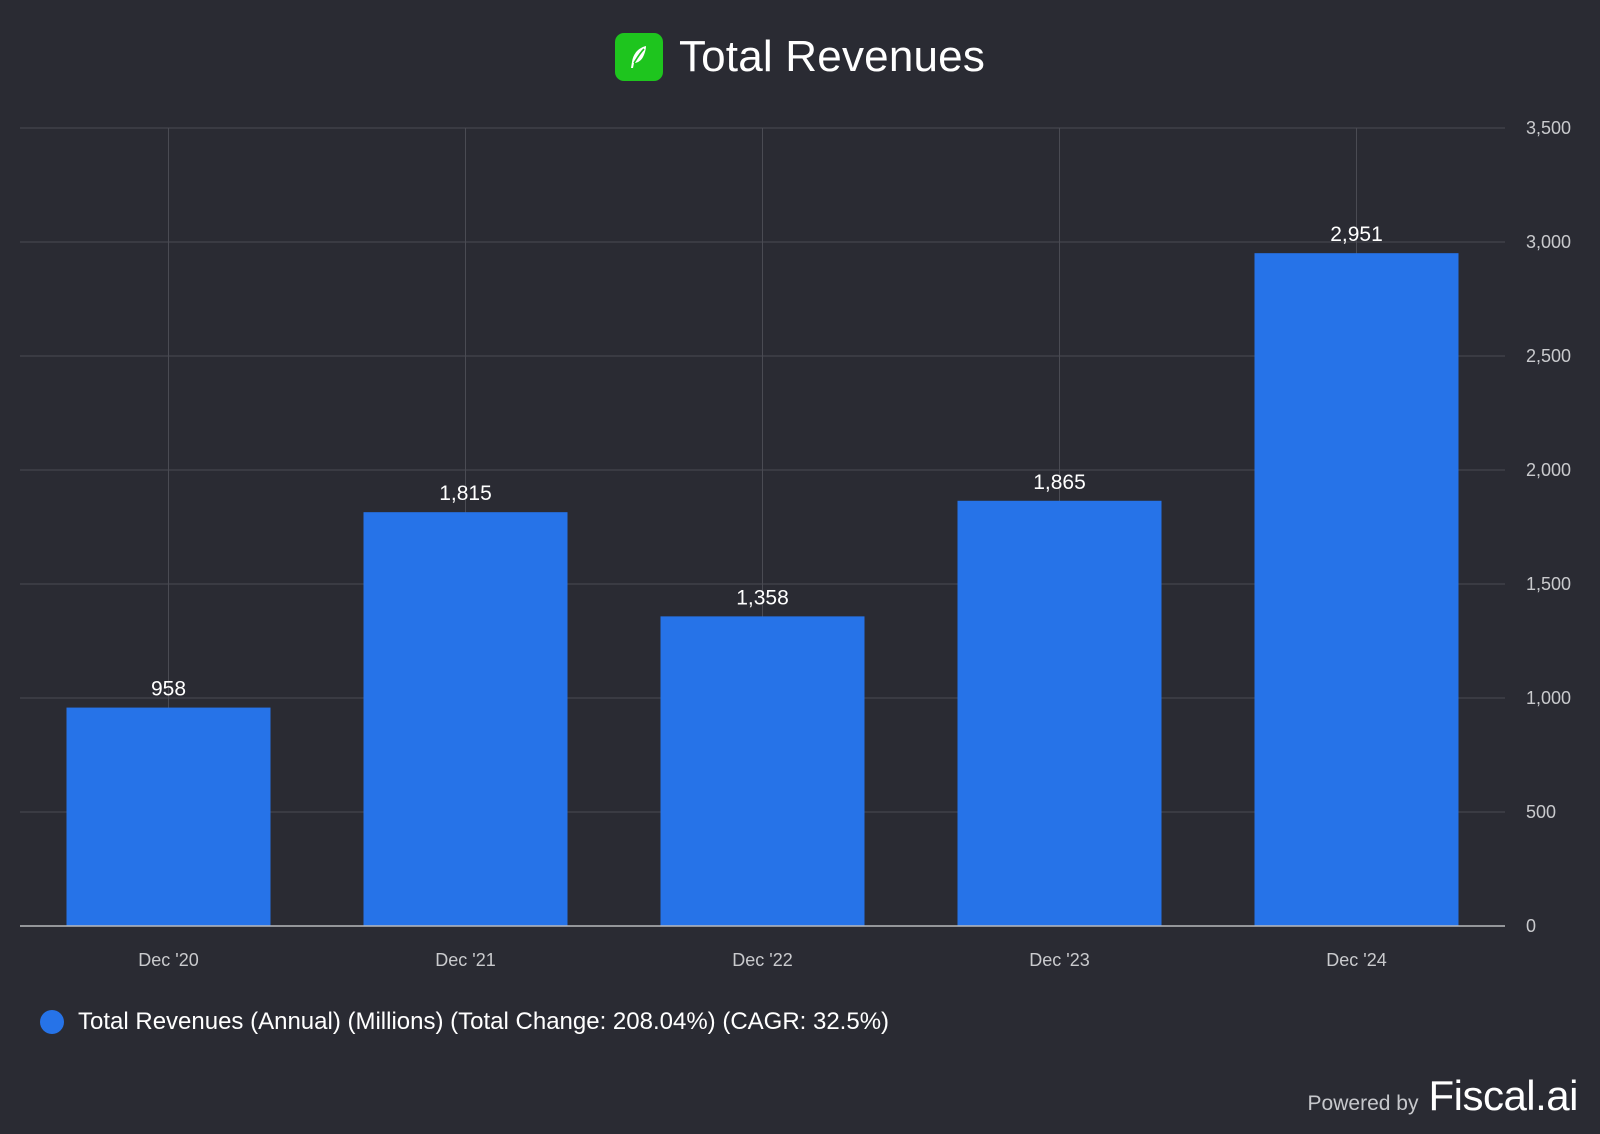 This screenshot has width=1600, height=1134. I want to click on bar-value-label: 1,358, so click(762, 597).